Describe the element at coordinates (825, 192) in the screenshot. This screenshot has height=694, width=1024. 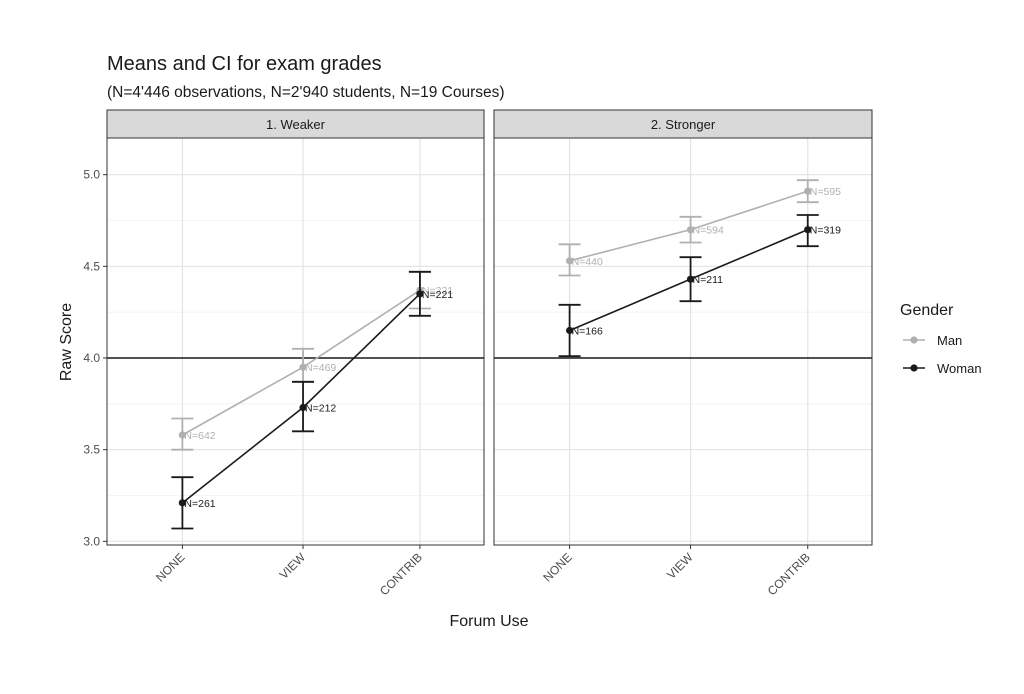
I see `n-label-man: N=595` at that location.